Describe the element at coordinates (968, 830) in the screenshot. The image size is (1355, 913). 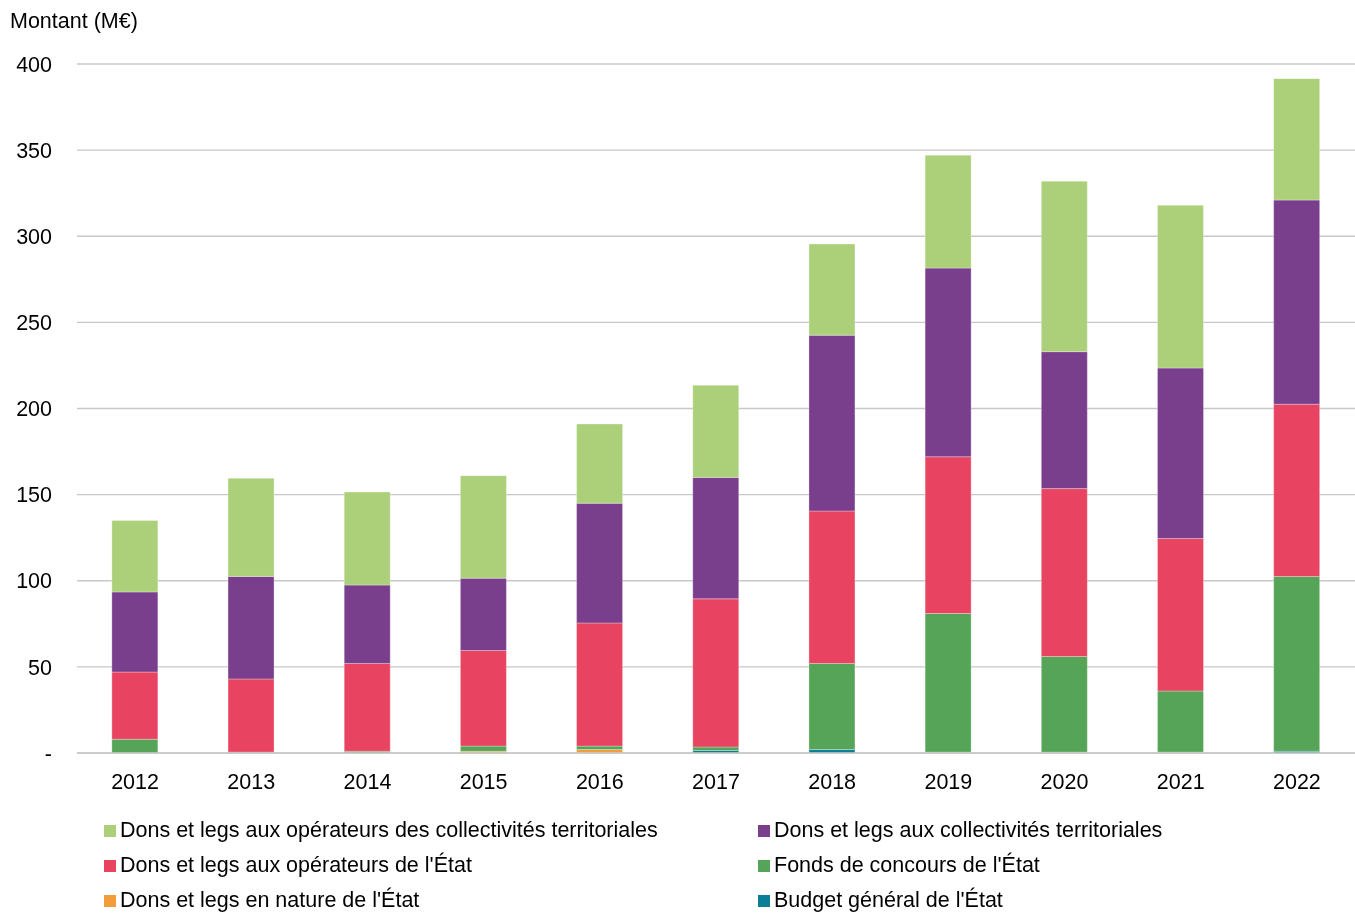
I see `legend-label: Dons et legs aux collectivités territoriales` at that location.